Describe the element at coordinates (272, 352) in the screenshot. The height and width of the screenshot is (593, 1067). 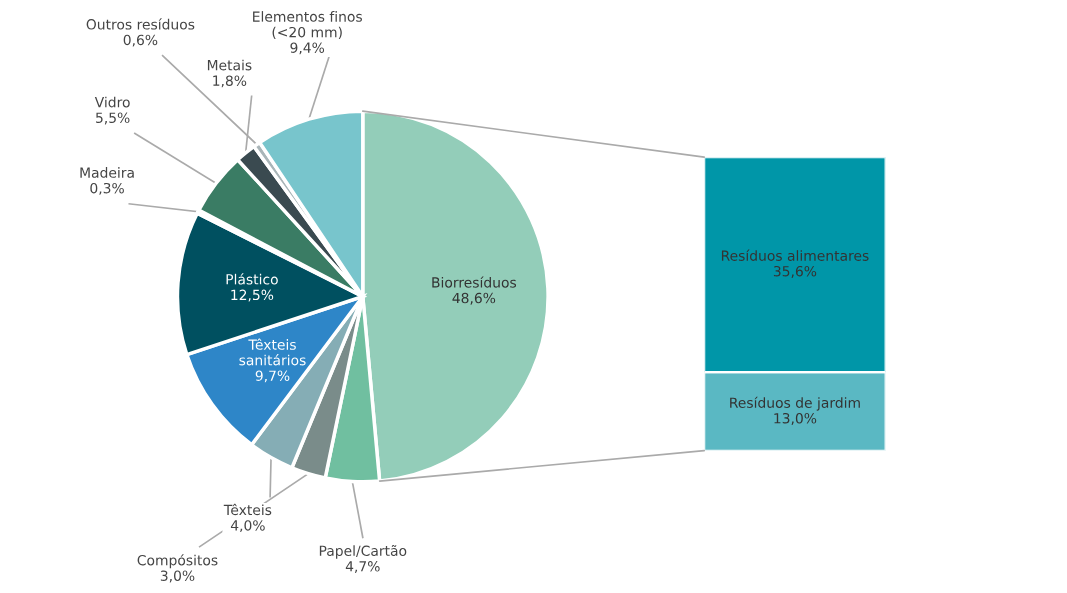
I see `slice-label: Têxteis sanitários` at that location.